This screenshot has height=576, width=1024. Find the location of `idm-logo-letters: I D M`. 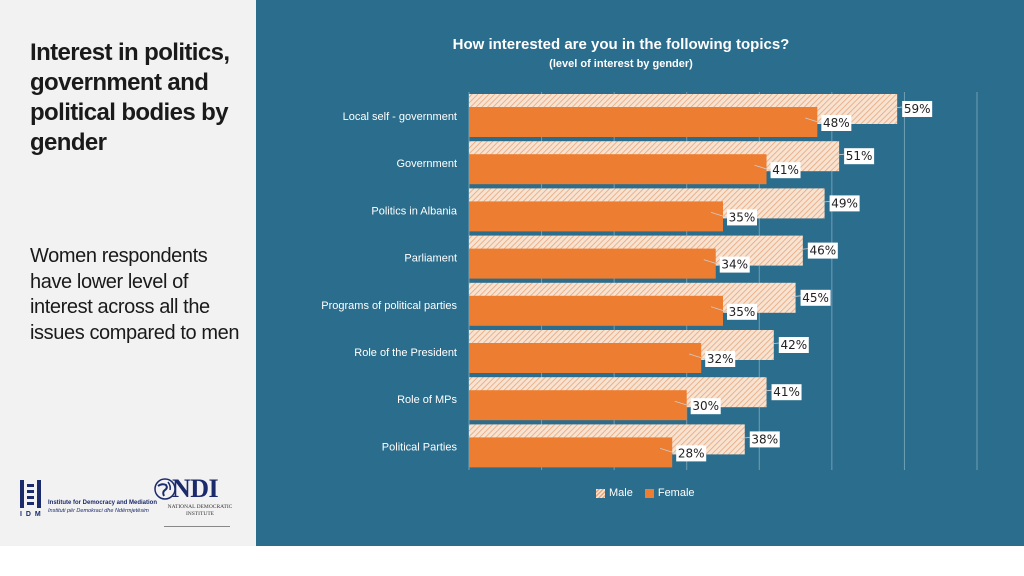

idm-logo-letters: I D M is located at coordinates (31, 514).